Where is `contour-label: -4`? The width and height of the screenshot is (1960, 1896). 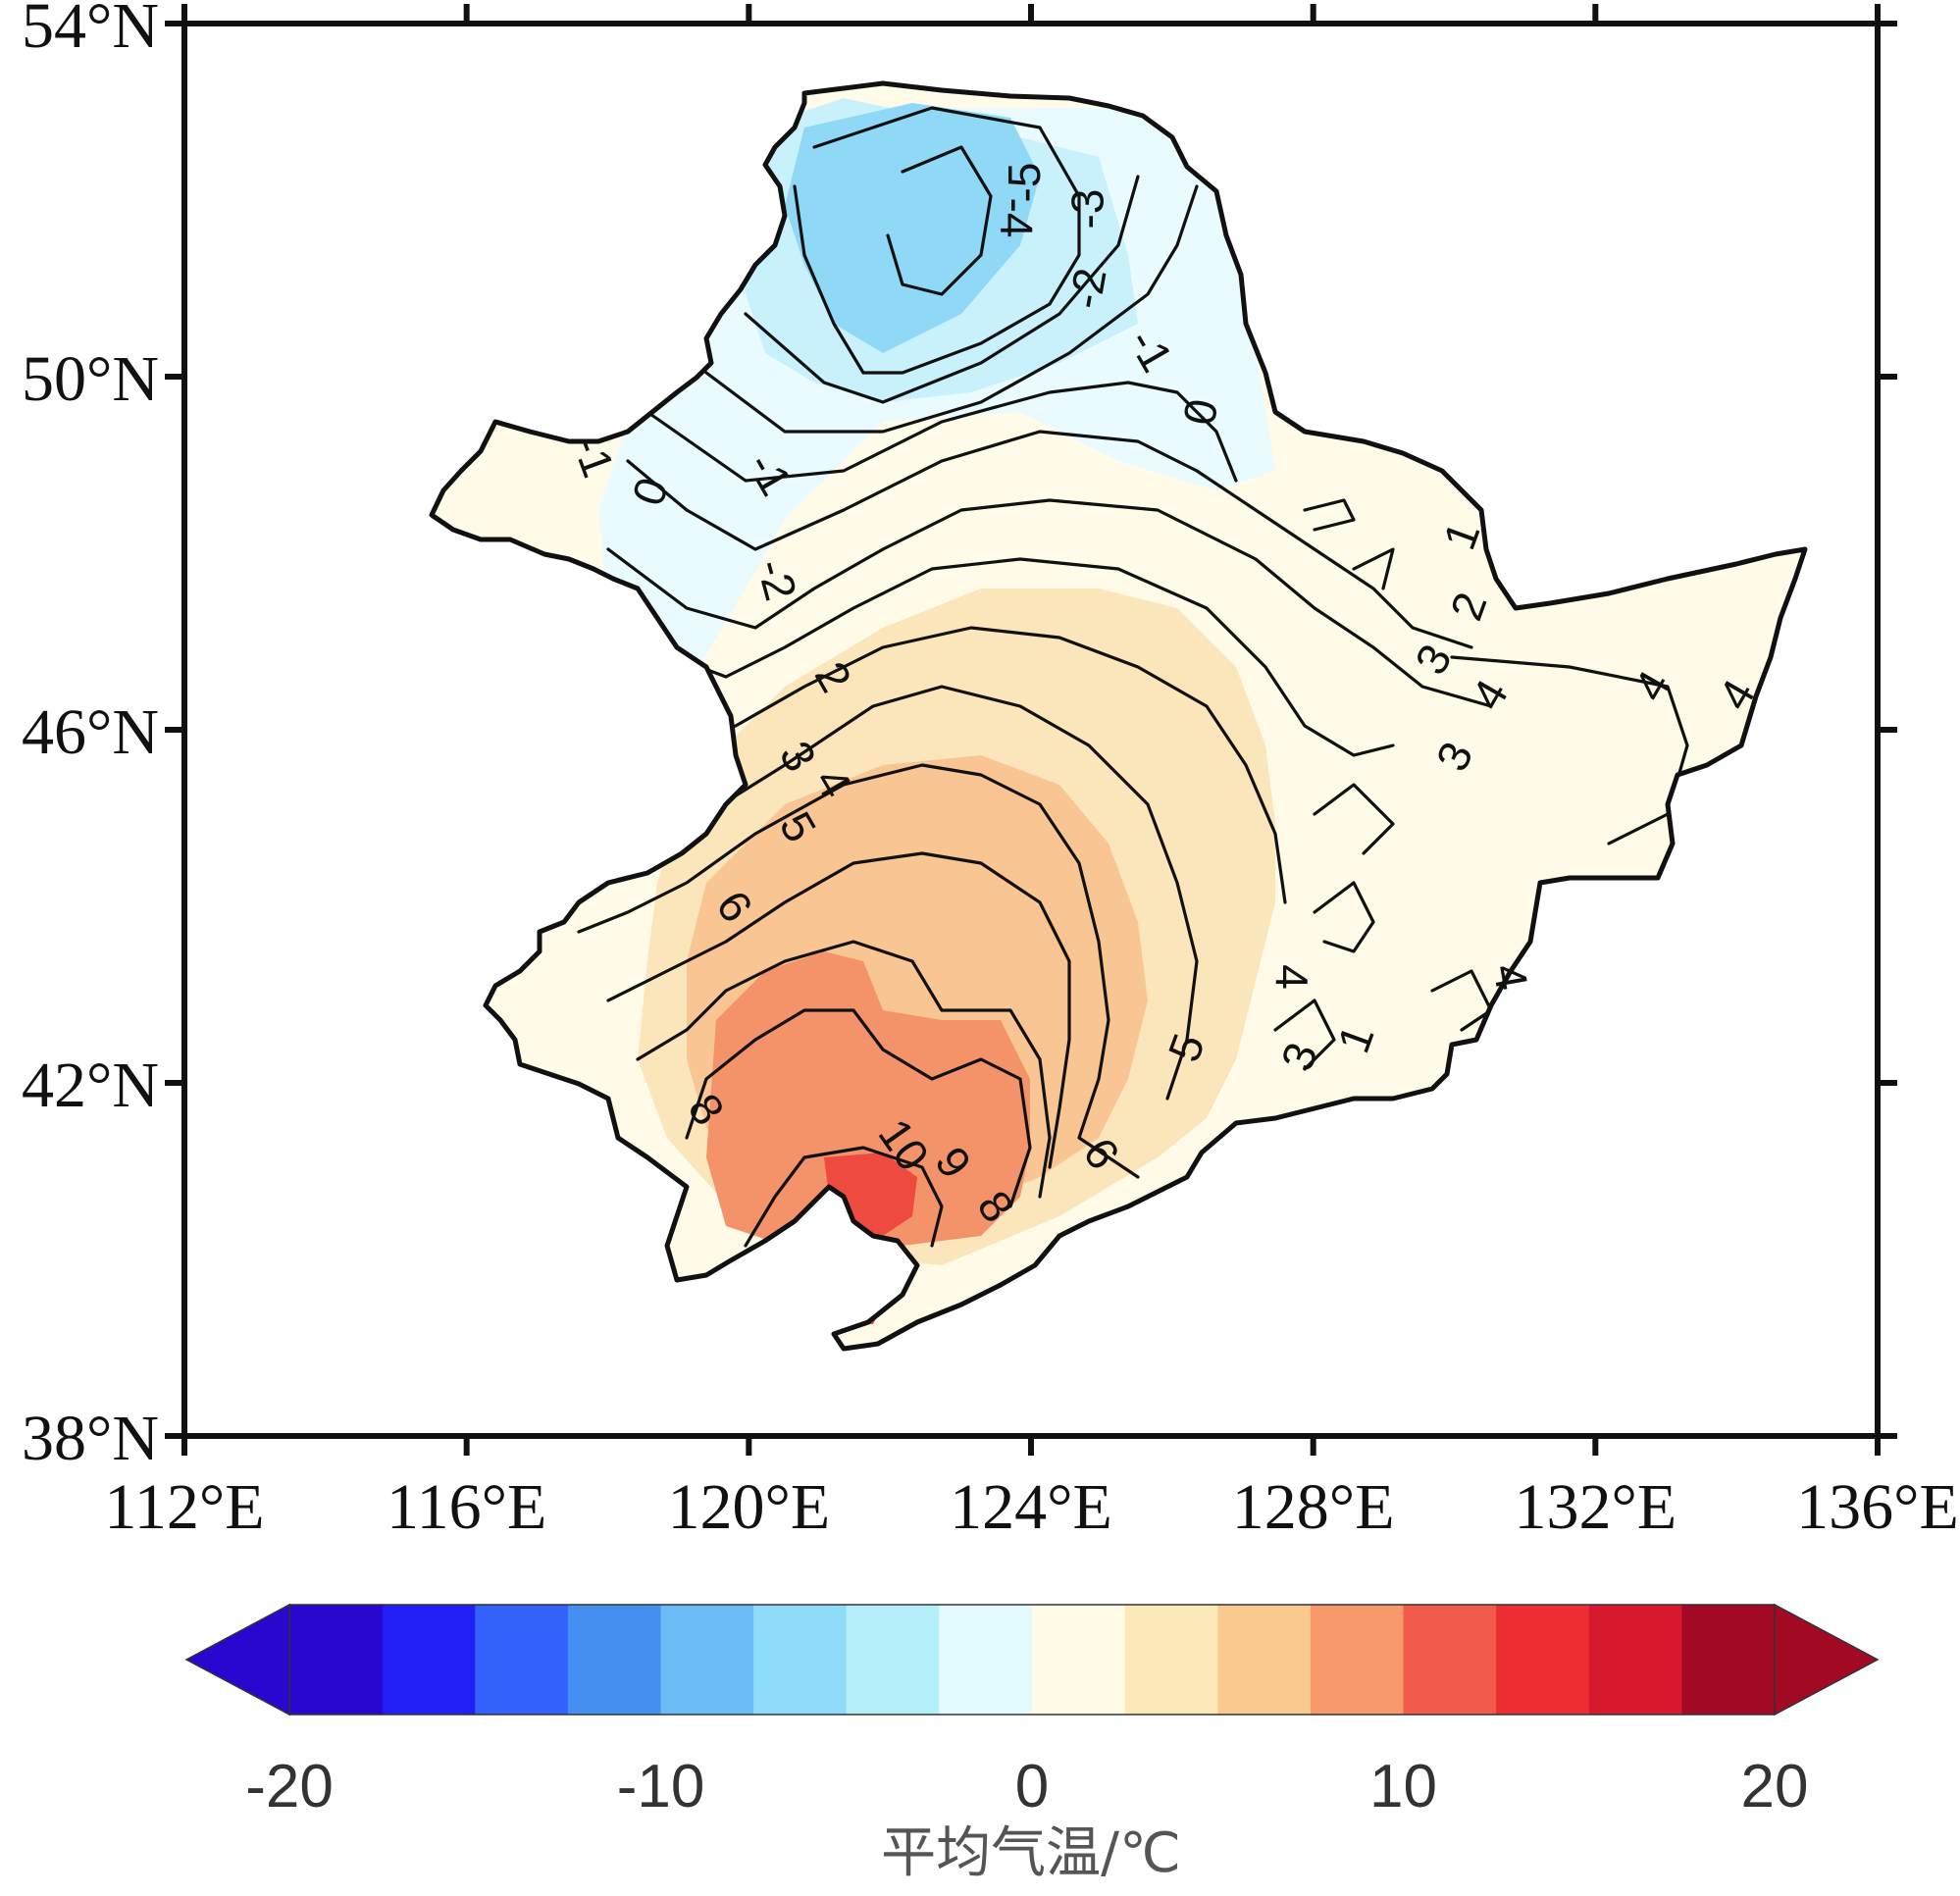 contour-label: -4 is located at coordinates (1017, 218).